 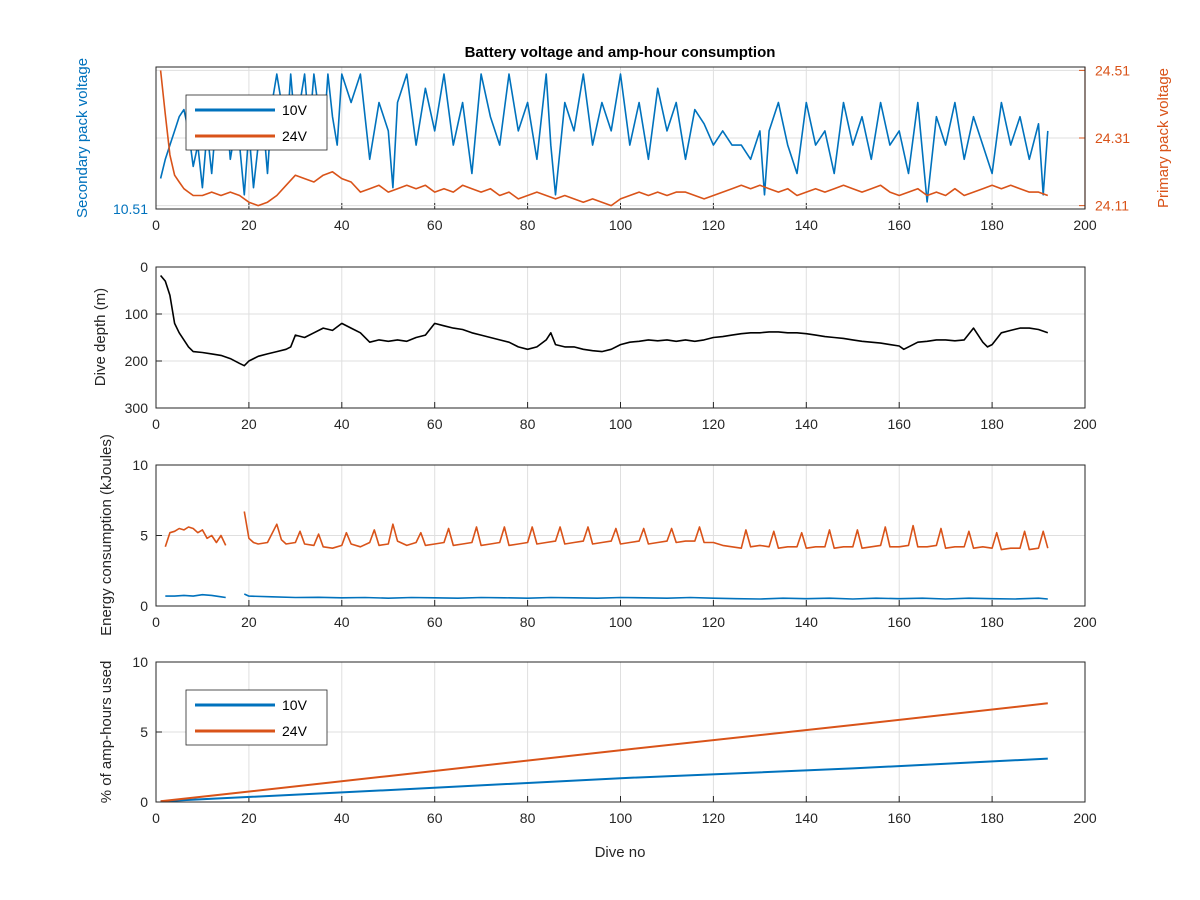 What do you see at coordinates (620, 852) in the screenshot?
I see `x-axis-label: Dive no` at bounding box center [620, 852].